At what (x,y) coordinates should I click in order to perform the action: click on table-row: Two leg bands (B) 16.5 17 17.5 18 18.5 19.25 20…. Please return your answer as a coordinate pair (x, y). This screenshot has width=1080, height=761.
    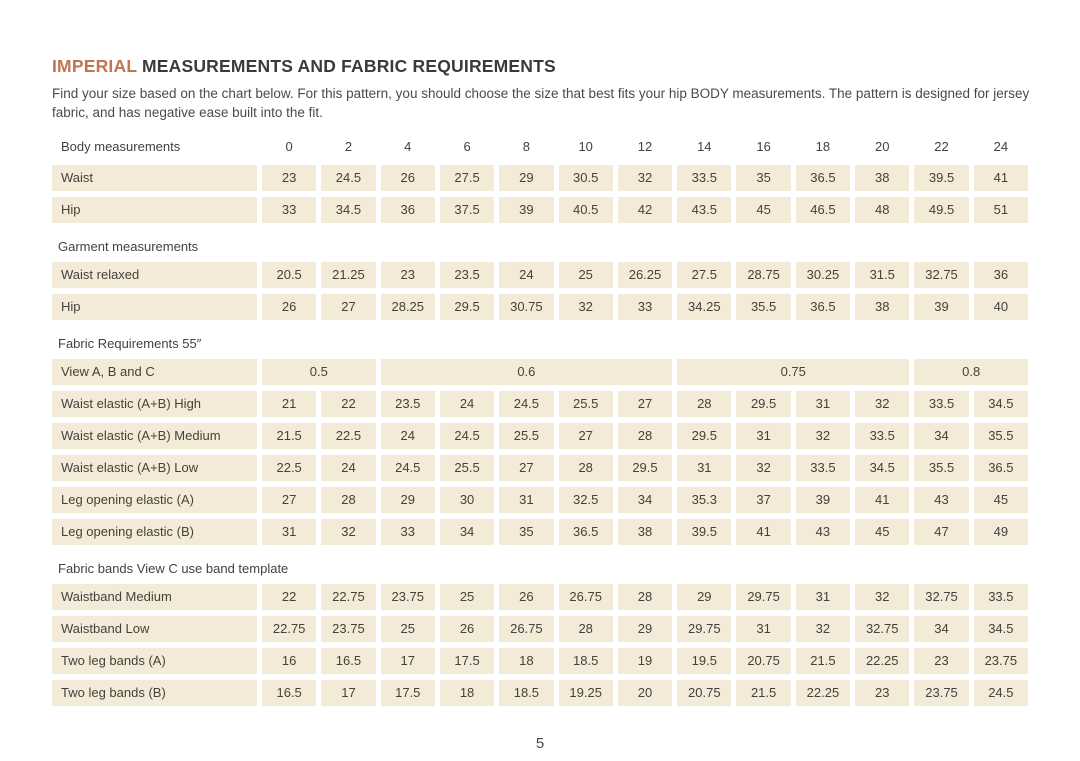
    Looking at the image, I should click on (540, 693).